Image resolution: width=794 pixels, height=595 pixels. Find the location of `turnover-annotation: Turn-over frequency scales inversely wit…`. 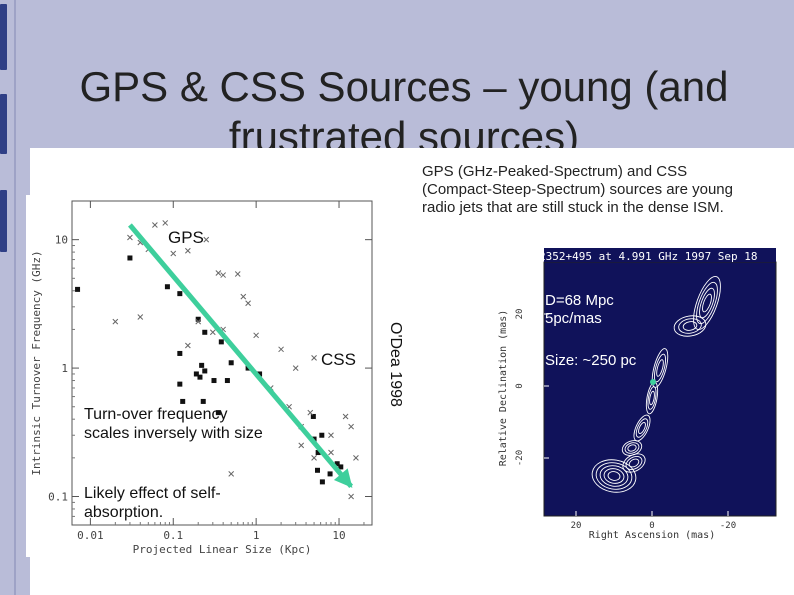

turnover-annotation: Turn-over frequency scales inversely wit… is located at coordinates (173, 424).